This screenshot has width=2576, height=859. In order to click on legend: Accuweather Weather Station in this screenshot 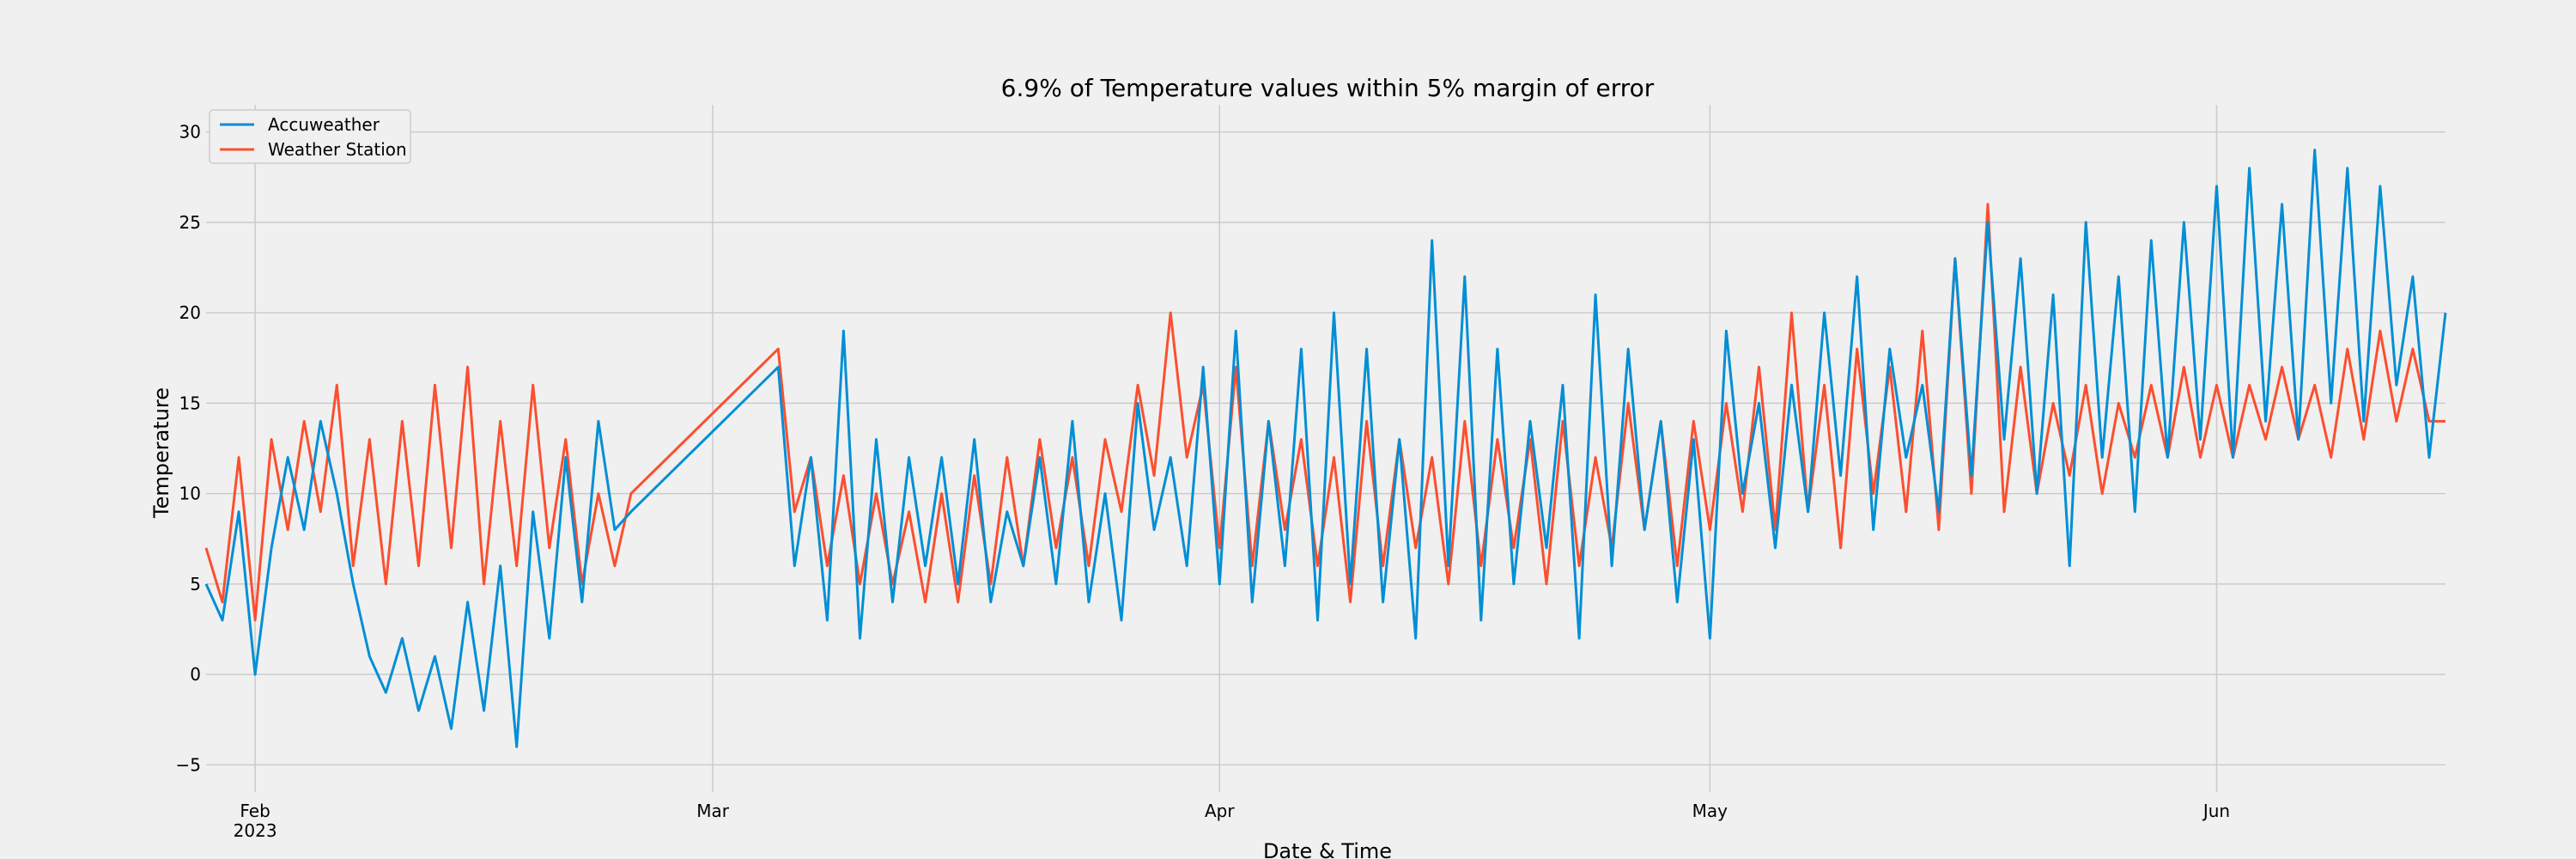, I will do `click(310, 137)`.